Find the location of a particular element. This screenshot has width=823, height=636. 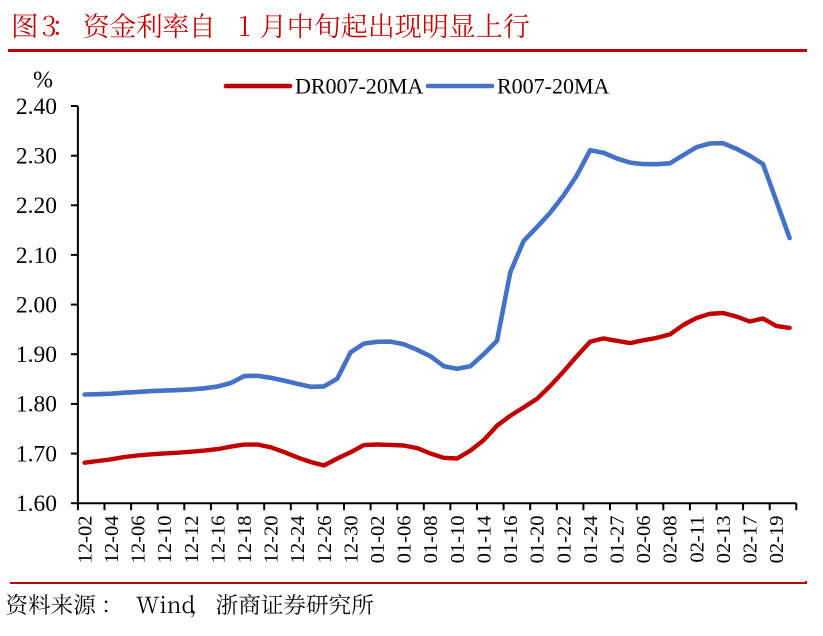

svg-text: 02-06 is located at coordinates (644, 540).